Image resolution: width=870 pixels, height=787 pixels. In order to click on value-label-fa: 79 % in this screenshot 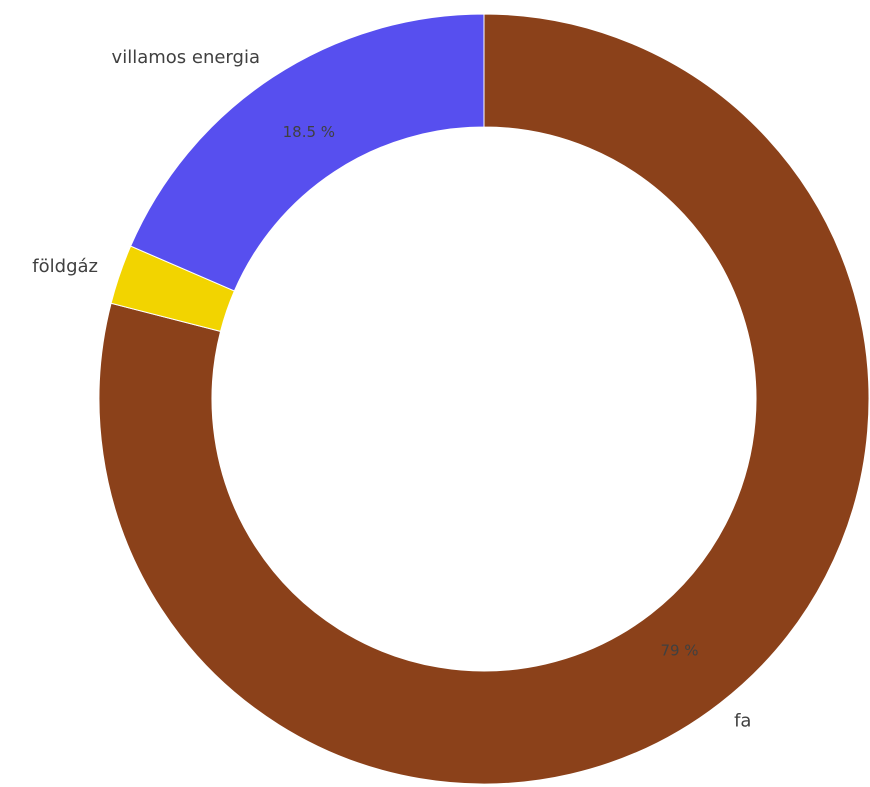, I will do `click(679, 651)`.